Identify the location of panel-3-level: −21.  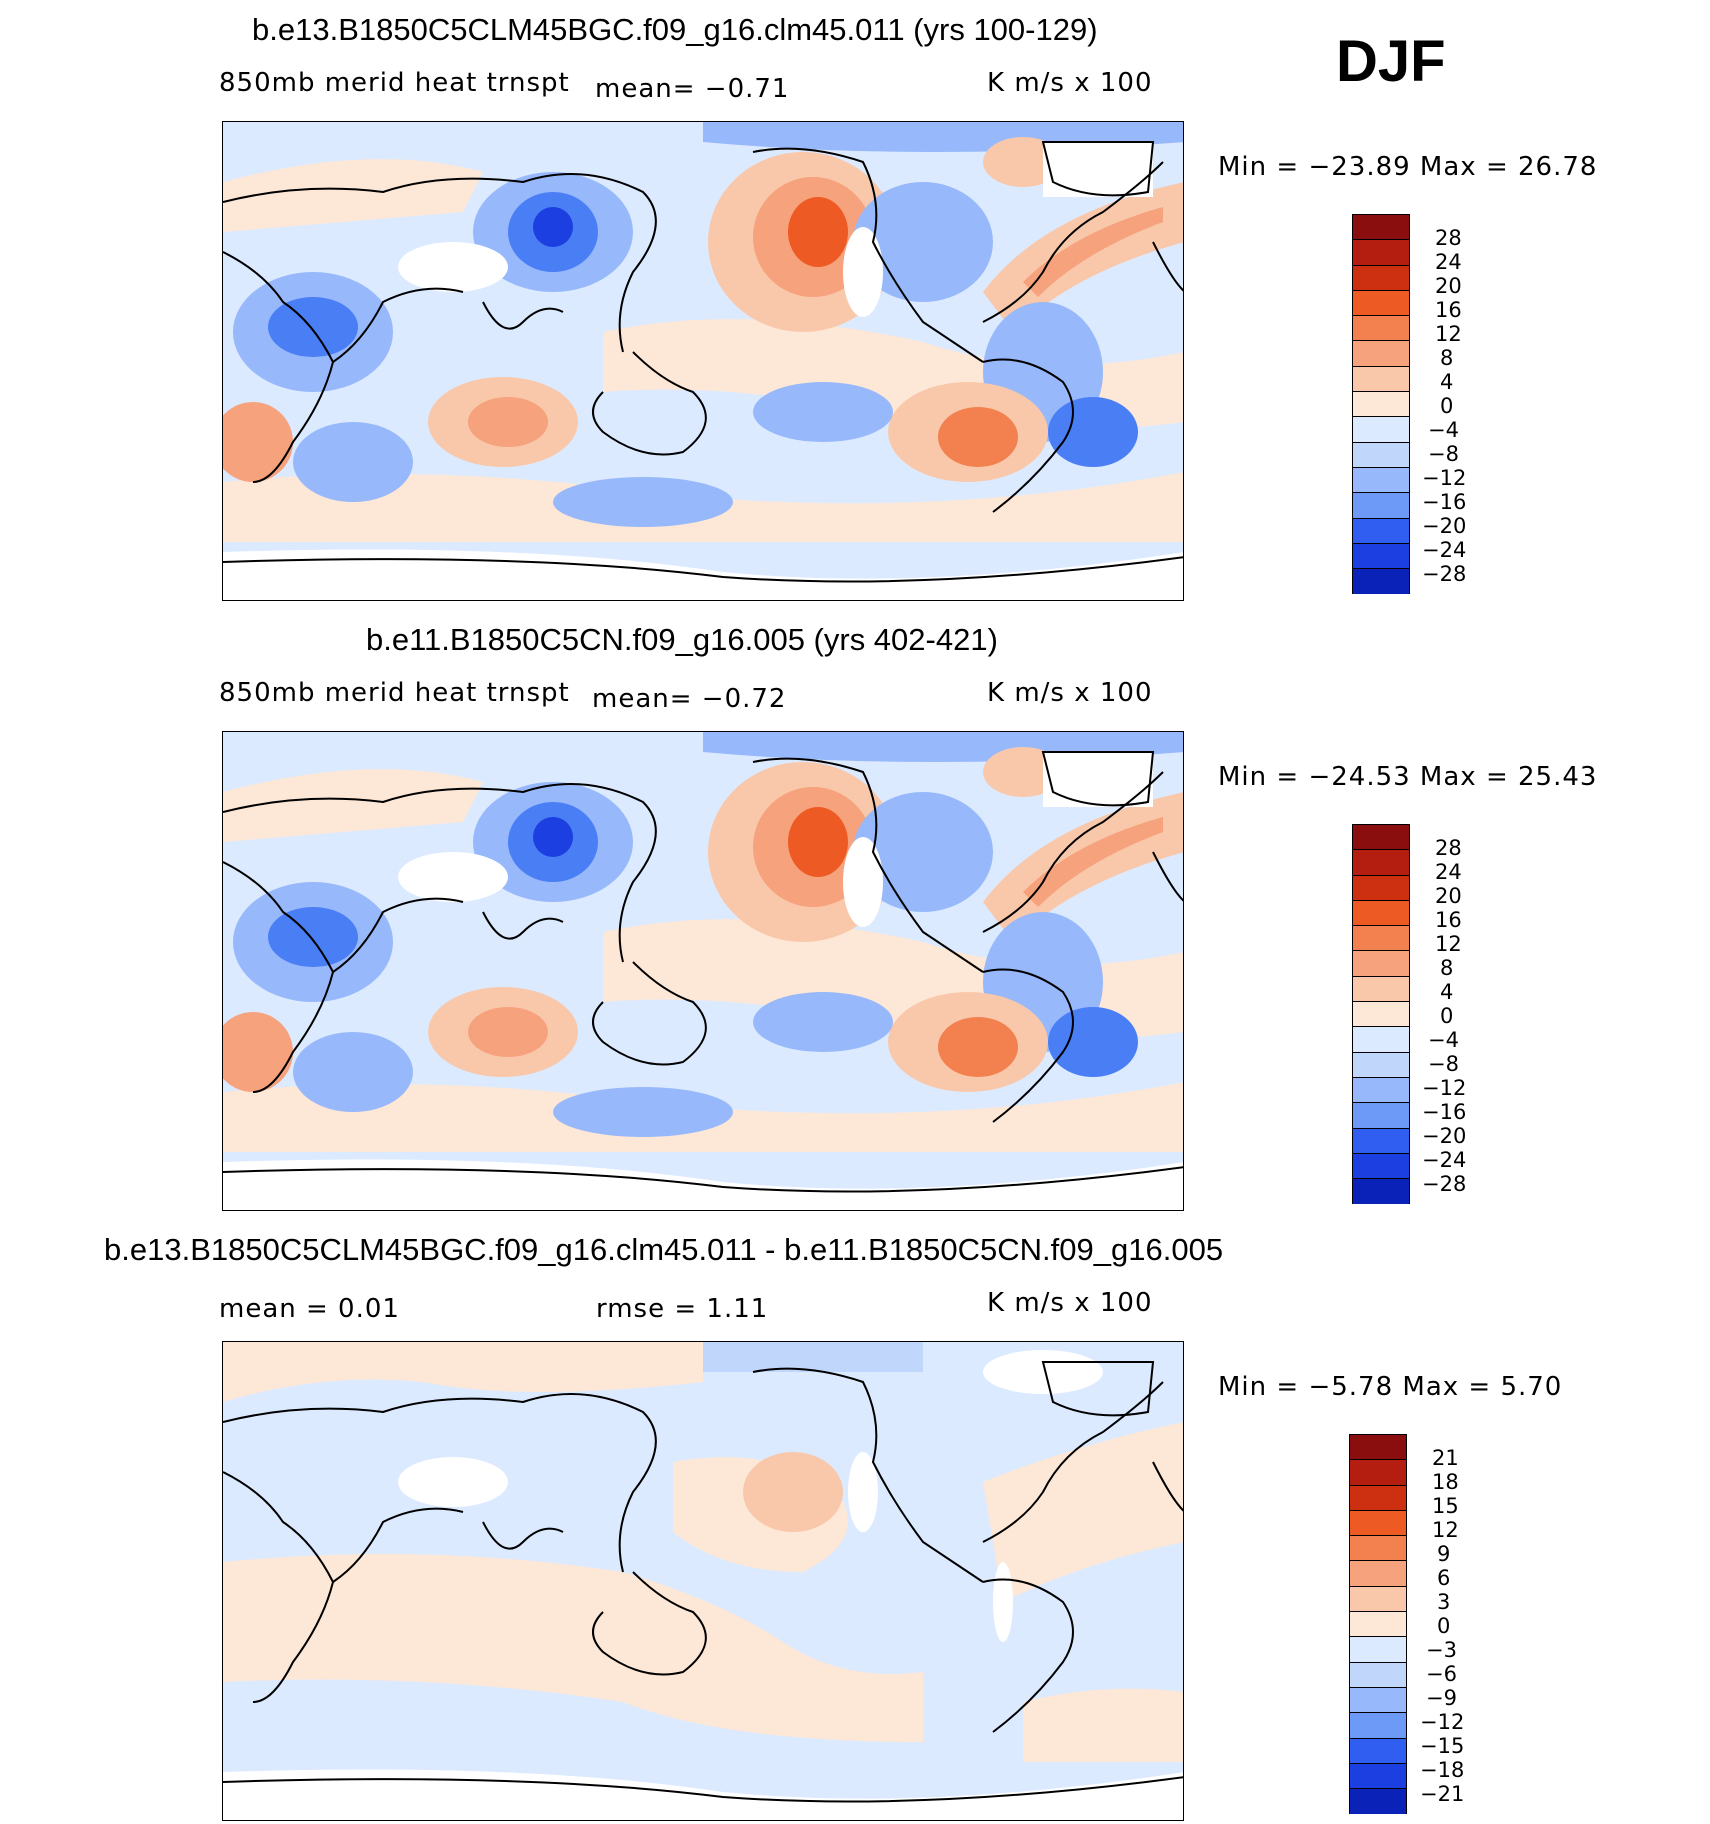
(1442, 1794).